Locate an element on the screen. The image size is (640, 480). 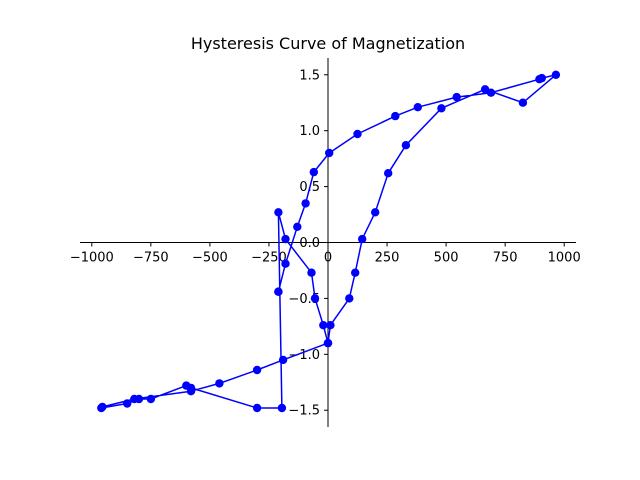
x-tick-label: 750 is located at coordinates (505, 258).